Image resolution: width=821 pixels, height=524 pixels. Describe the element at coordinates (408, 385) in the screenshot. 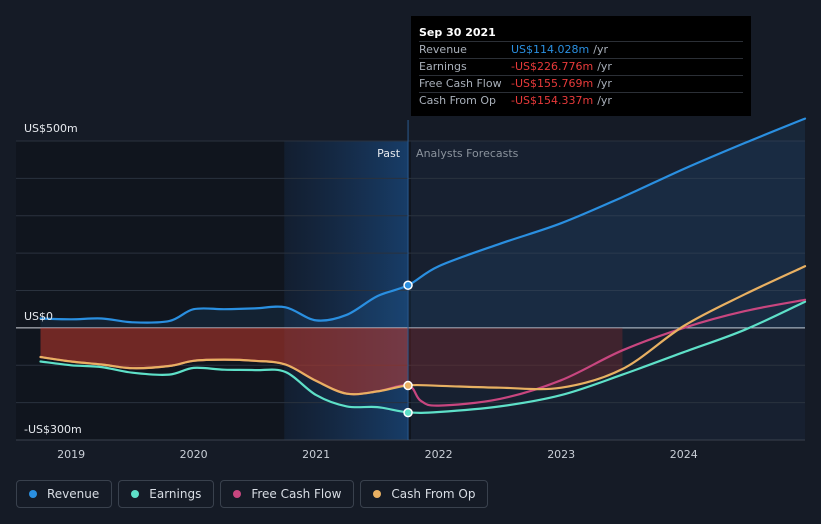

I see `cash-from-op-marker` at that location.